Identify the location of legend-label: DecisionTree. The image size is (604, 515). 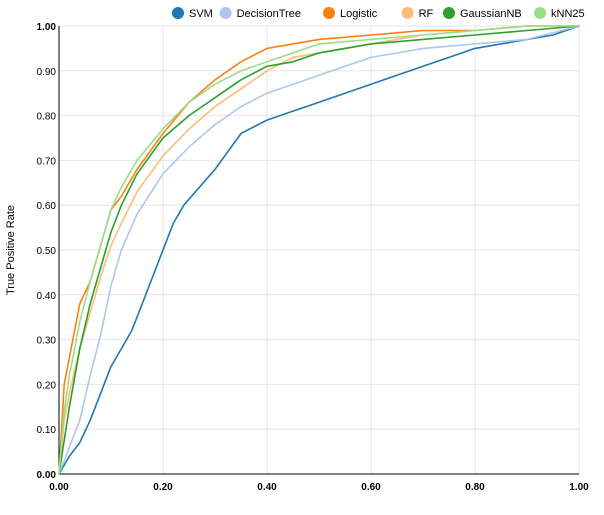
(269, 14).